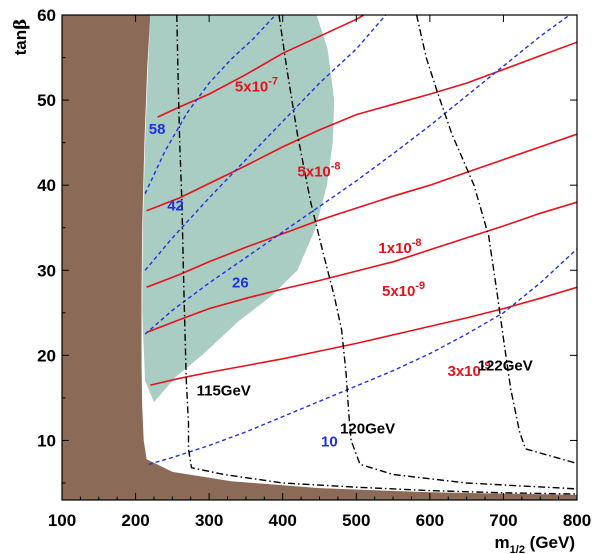 The width and height of the screenshot is (594, 554). What do you see at coordinates (46, 440) in the screenshot?
I see `y-tick-label: 10` at bounding box center [46, 440].